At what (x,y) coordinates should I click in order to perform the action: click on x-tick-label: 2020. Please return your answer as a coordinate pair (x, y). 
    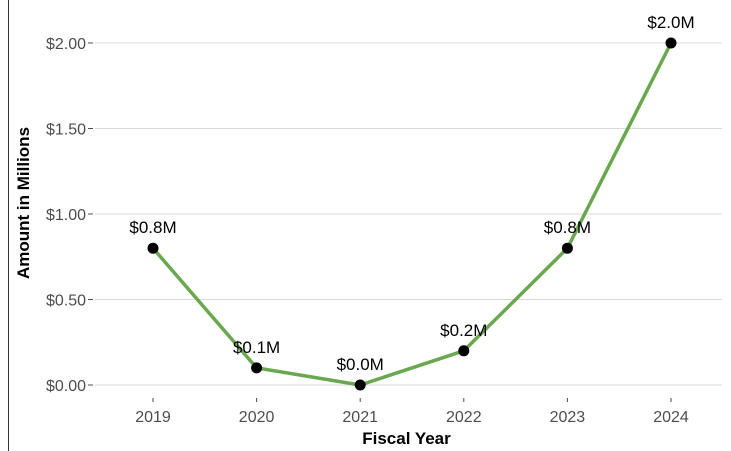
    Looking at the image, I should click on (257, 417).